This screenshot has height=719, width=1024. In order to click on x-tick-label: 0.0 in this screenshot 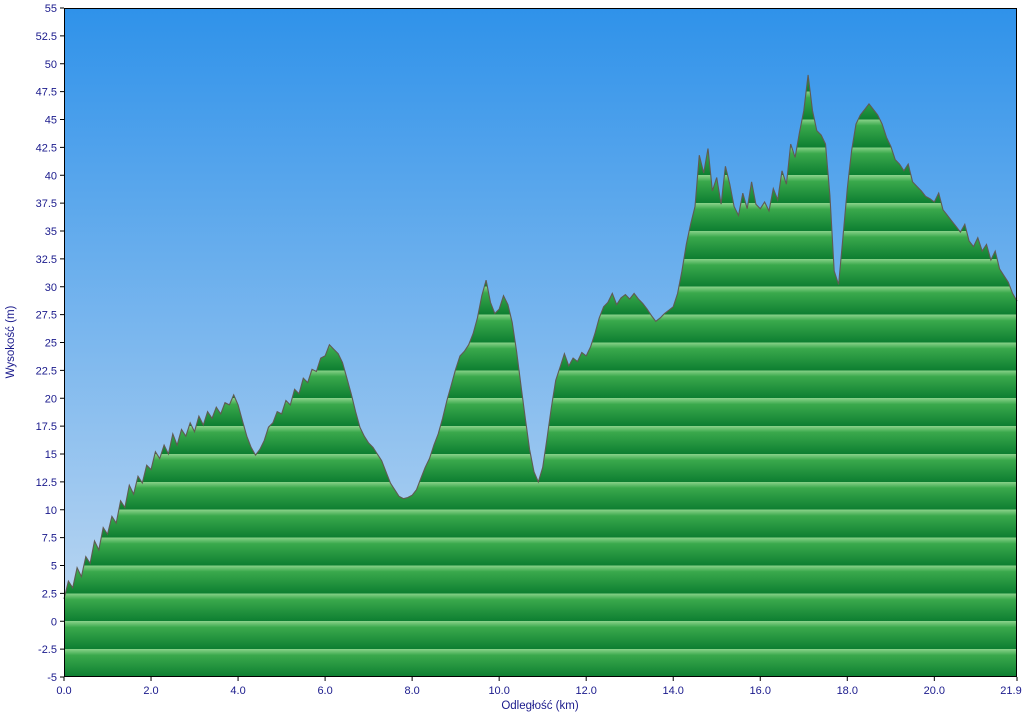, I will do `click(63, 691)`.